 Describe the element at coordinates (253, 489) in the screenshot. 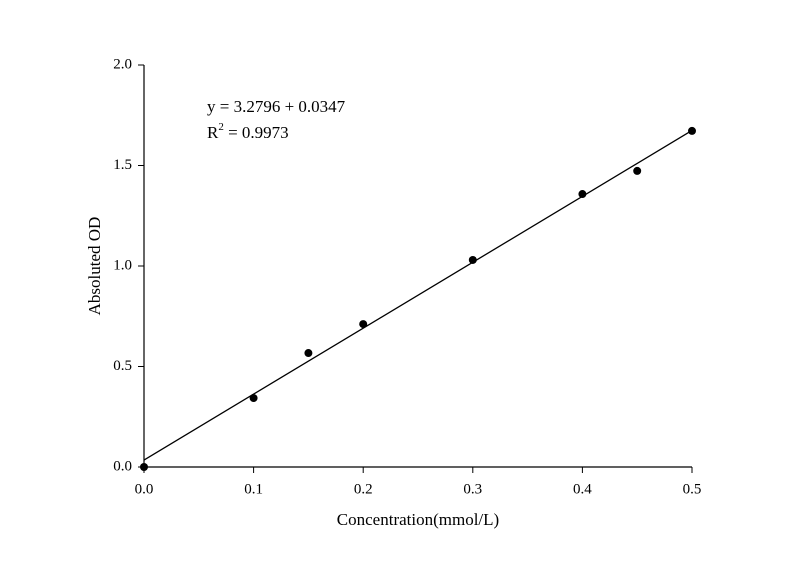

I see `x-tick-label: 0.1` at that location.